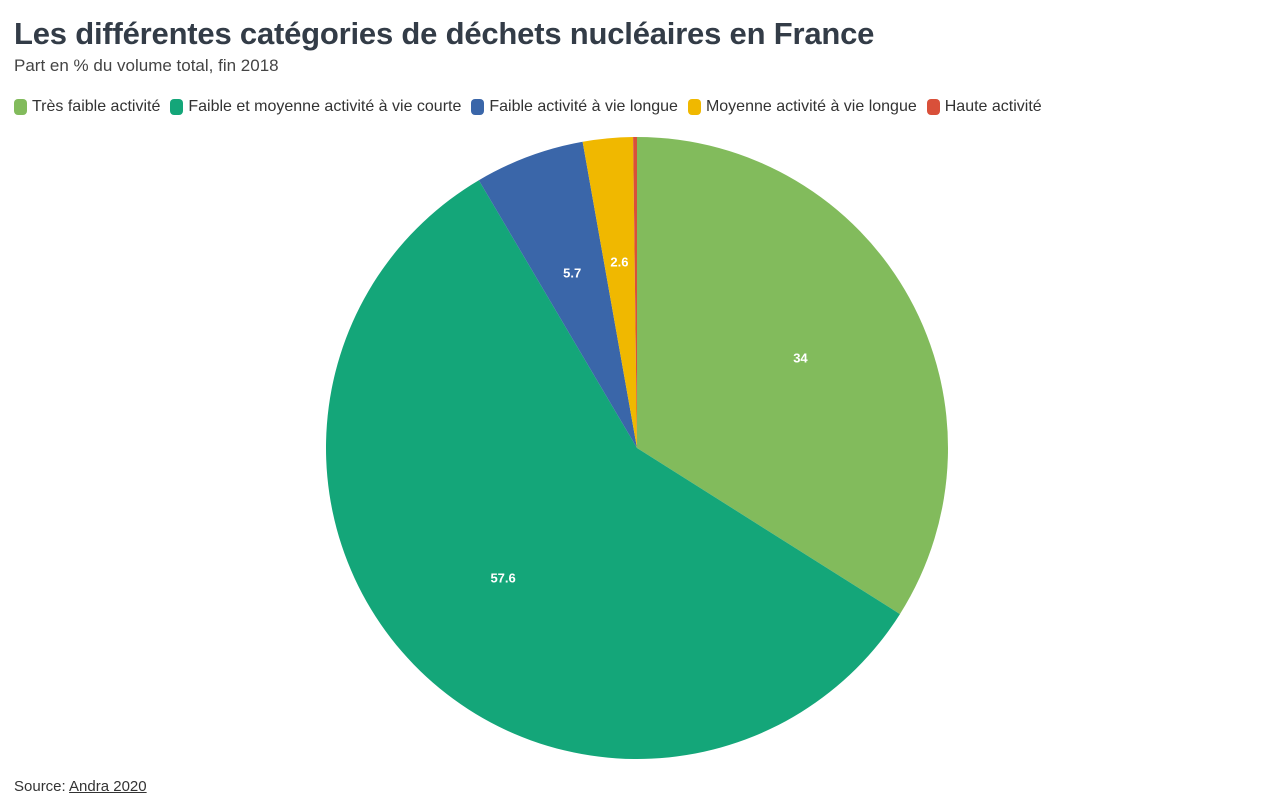  I want to click on legend-label: Très faible activité, so click(96, 106).